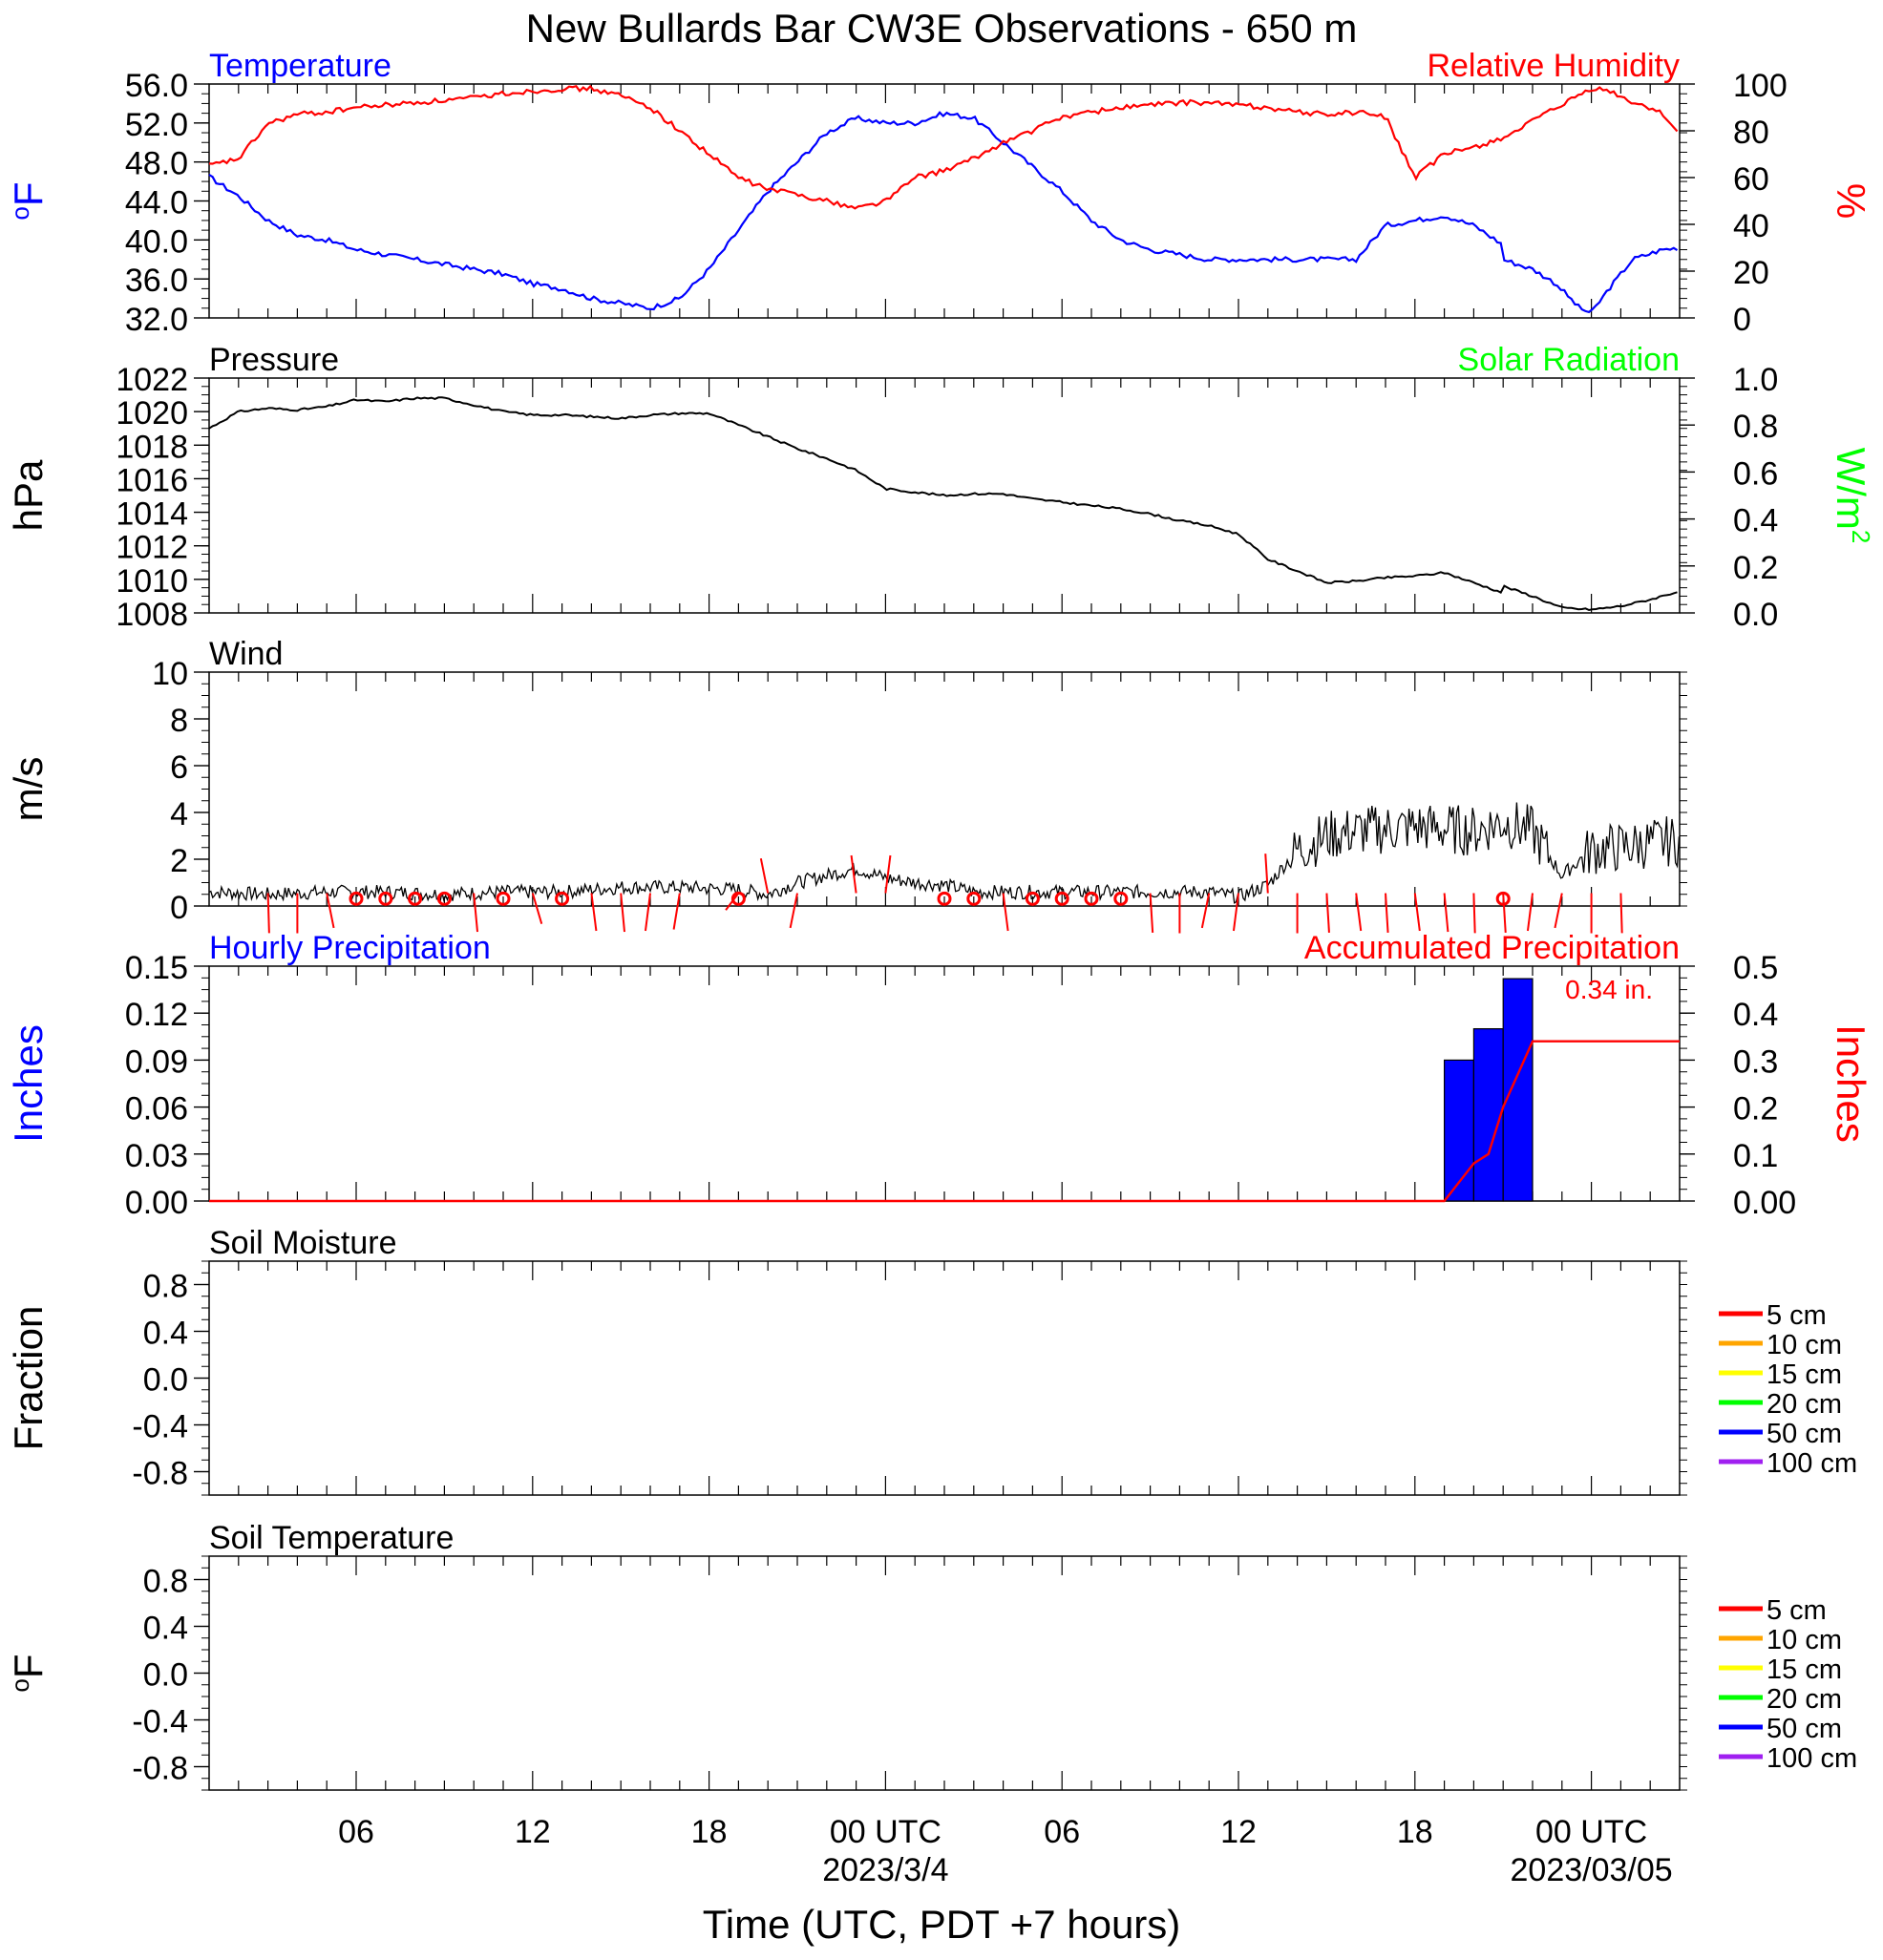 The height and width of the screenshot is (1960, 1883). What do you see at coordinates (156, 125) in the screenshot?
I see `temp_rh-y-tick-label: 52.0` at bounding box center [156, 125].